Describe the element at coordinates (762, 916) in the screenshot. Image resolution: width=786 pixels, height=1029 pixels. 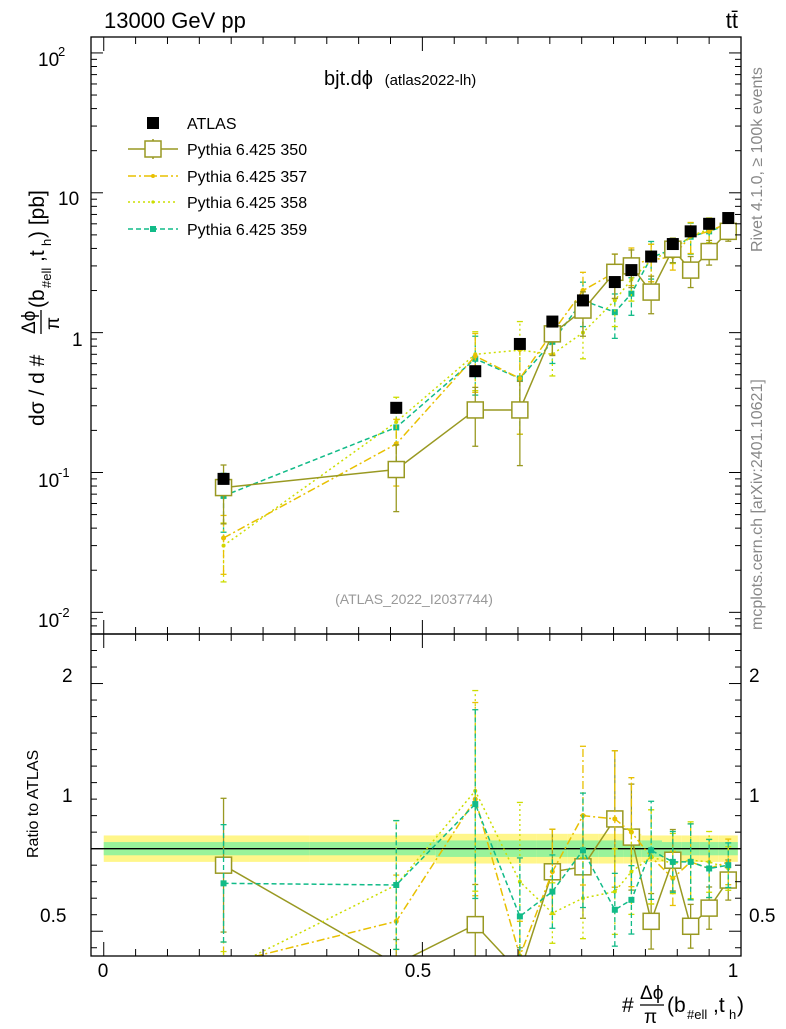
I see `rtick-label-0p5-right: 0.5` at that location.